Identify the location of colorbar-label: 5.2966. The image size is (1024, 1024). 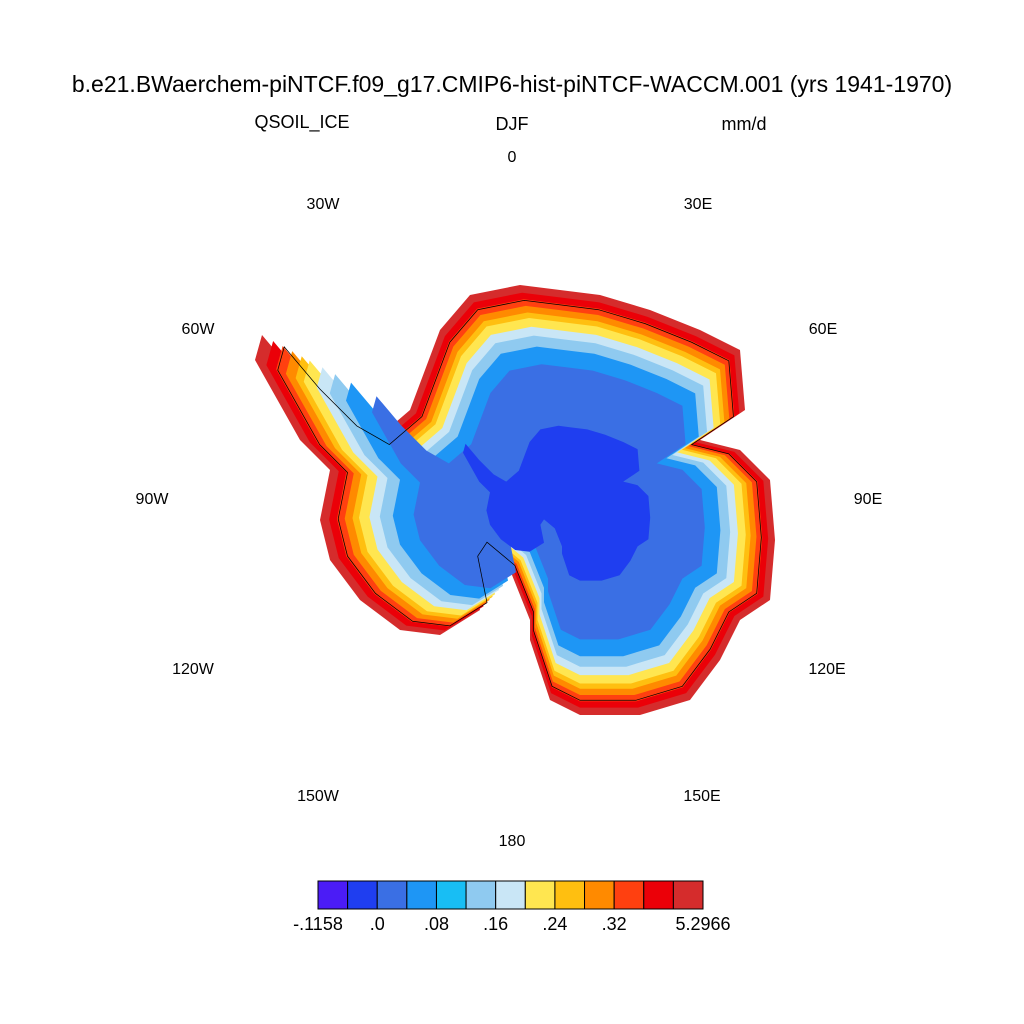
(702, 924).